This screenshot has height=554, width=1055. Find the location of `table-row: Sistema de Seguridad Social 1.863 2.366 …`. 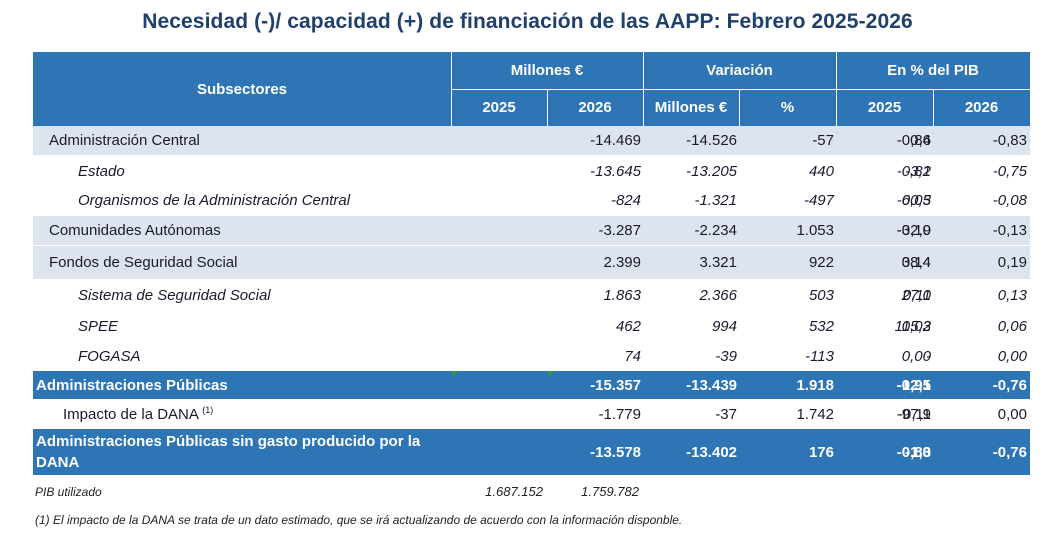

table-row: Sistema de Seguridad Social 1.863 2.366 … is located at coordinates (531, 295).